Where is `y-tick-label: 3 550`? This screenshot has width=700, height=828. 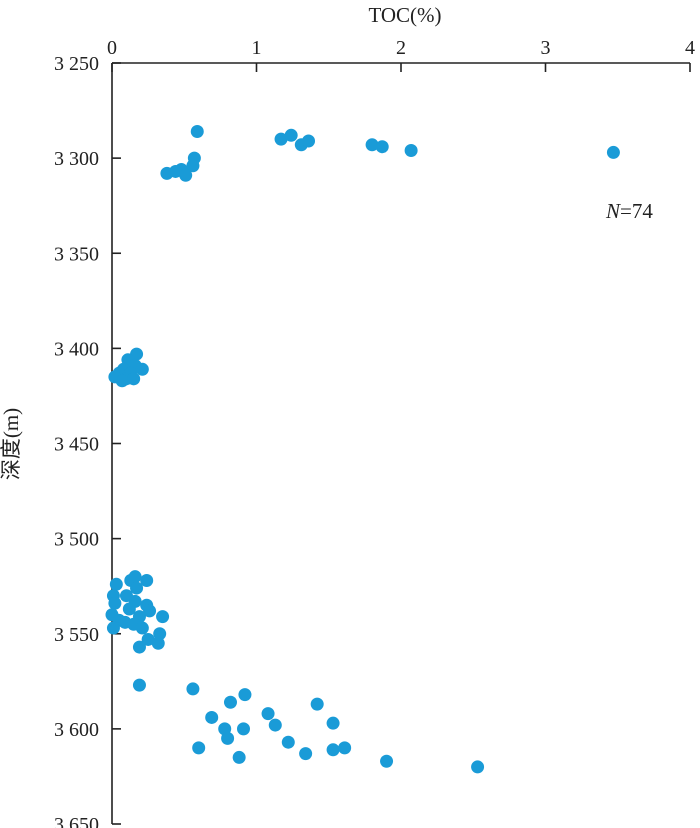
y-tick-label: 3 550 is located at coordinates (76, 635).